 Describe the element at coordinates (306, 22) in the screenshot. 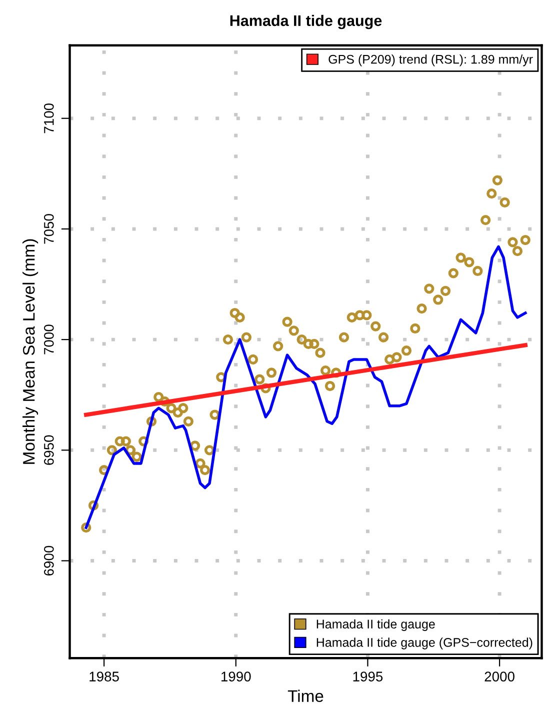

I see `chart-title: Hamada II tide gauge` at that location.